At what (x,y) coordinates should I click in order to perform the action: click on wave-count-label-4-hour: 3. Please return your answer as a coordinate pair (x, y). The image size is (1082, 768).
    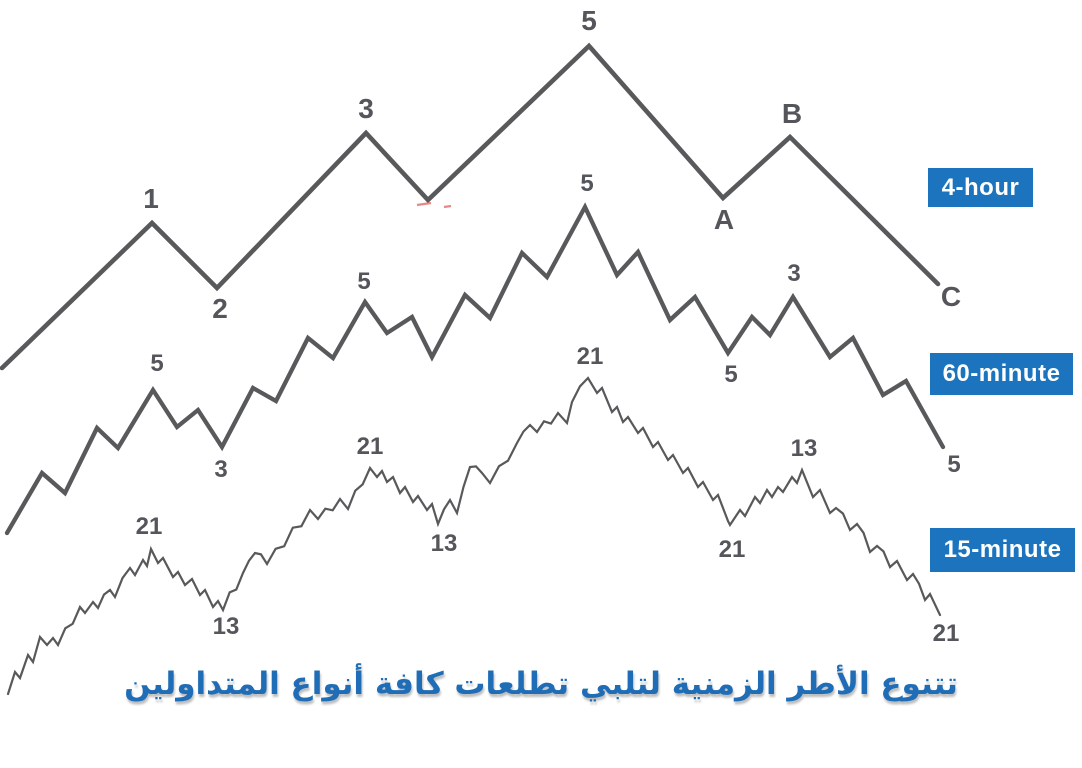
    Looking at the image, I should click on (366, 108).